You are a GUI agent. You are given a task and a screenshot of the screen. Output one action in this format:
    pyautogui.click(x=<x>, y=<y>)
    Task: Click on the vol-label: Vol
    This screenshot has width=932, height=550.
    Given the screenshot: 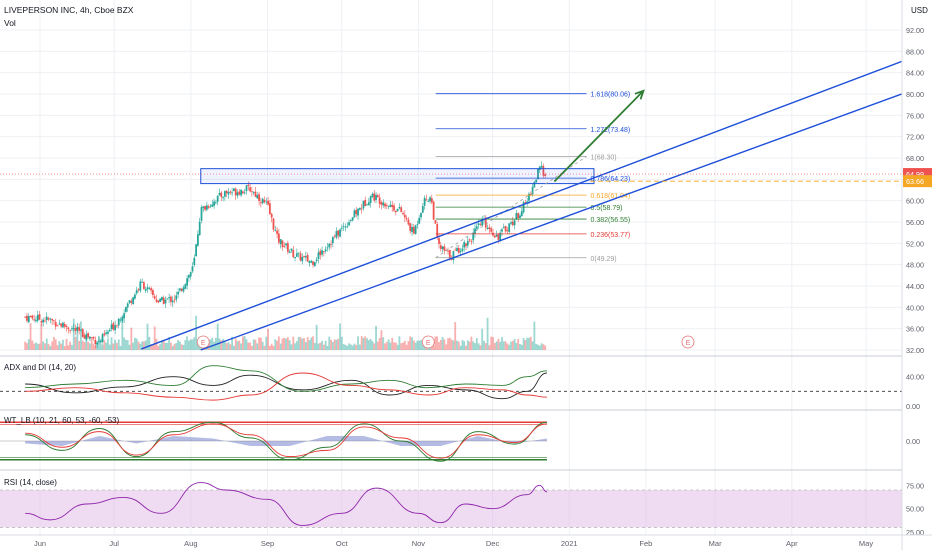 What is the action you would take?
    pyautogui.click(x=10, y=23)
    